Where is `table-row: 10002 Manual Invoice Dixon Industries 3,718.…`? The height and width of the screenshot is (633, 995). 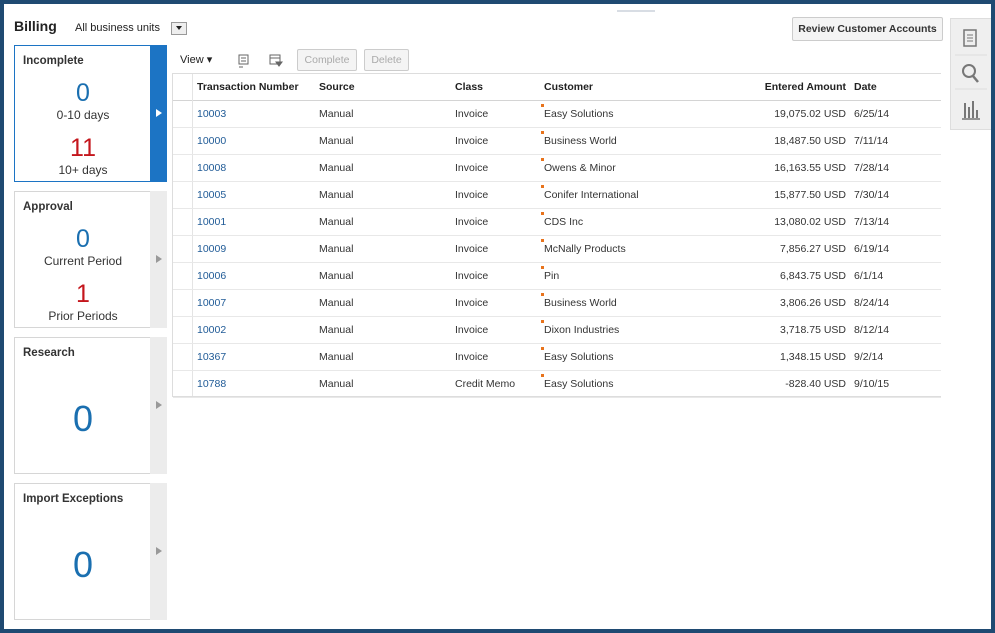
table-row: 10002 Manual Invoice Dixon Industries 3,718.… is located at coordinates (557, 330).